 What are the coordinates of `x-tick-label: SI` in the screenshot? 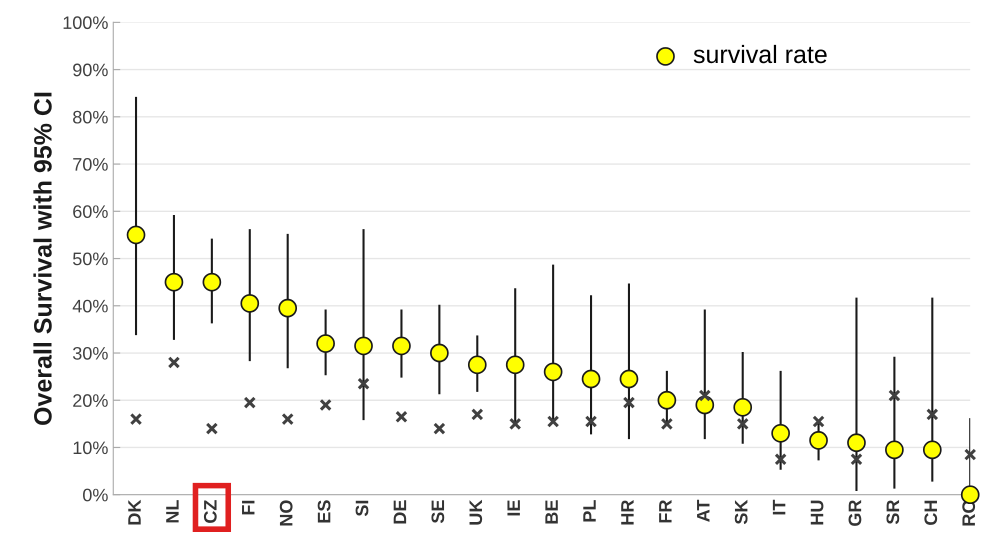 It's located at (362, 508).